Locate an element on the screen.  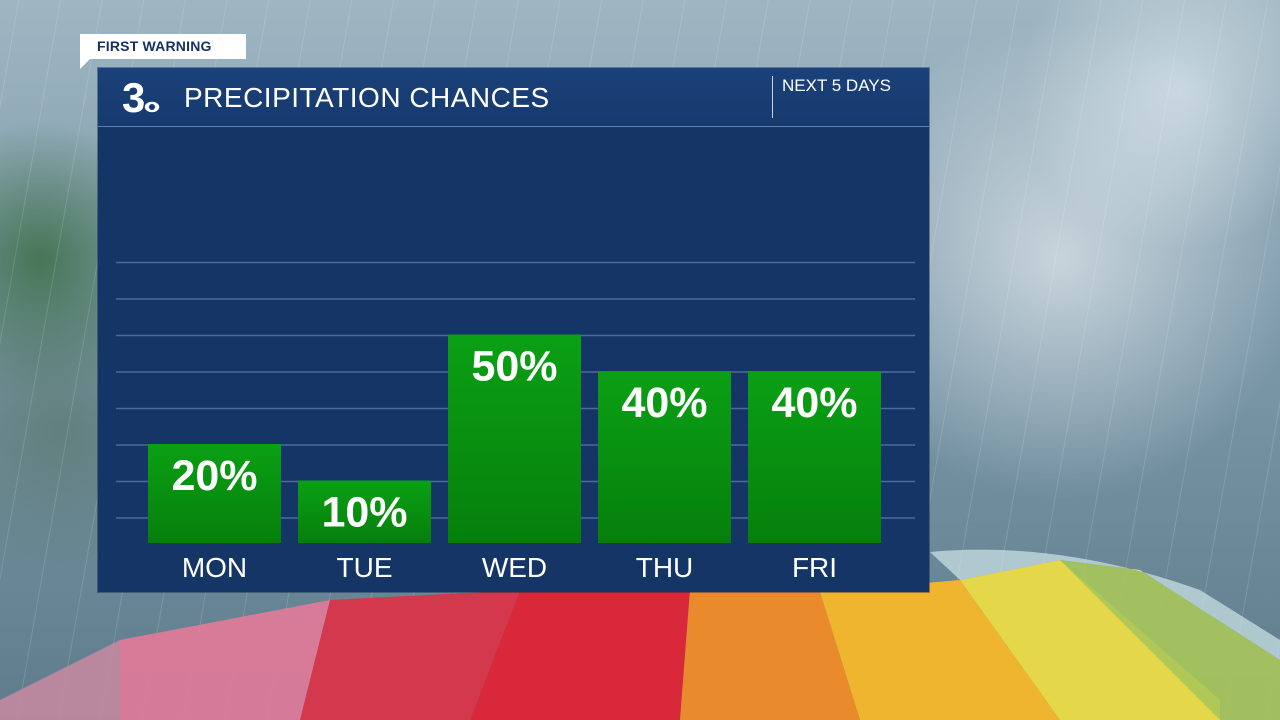
data-label: 20% is located at coordinates (214, 476).